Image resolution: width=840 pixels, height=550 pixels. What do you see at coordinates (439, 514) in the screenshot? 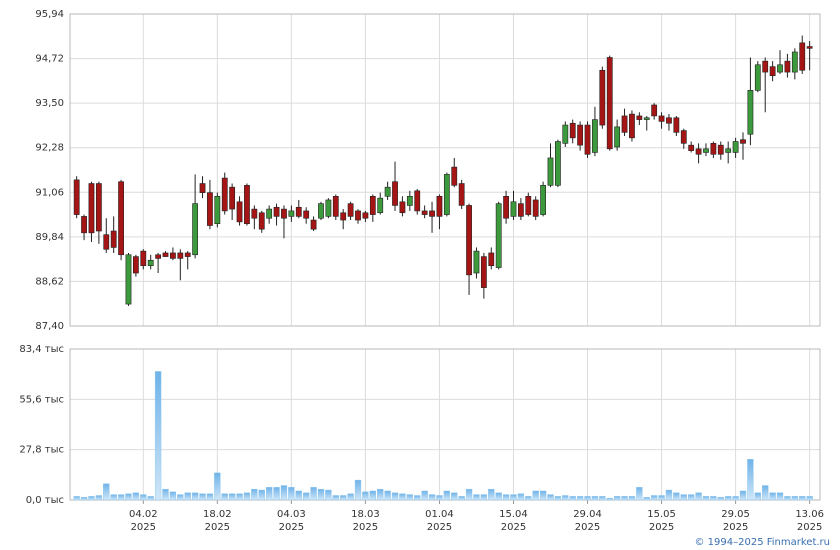
I see `x-tick-label: 01.04` at bounding box center [439, 514].